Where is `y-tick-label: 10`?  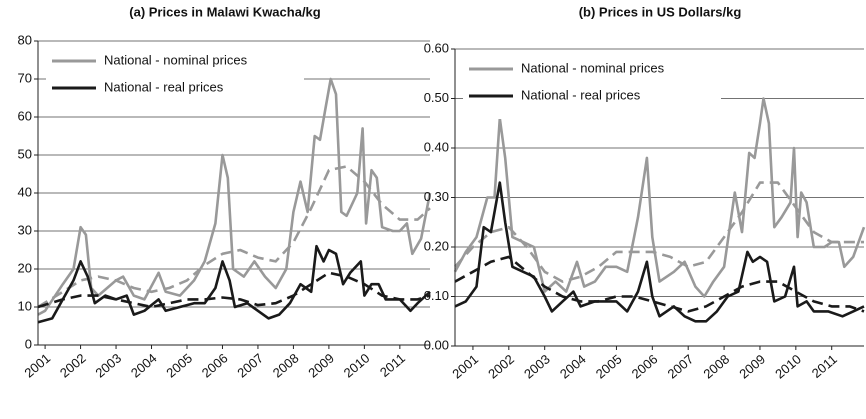
y-tick-label: 10 is located at coordinates (25, 305).